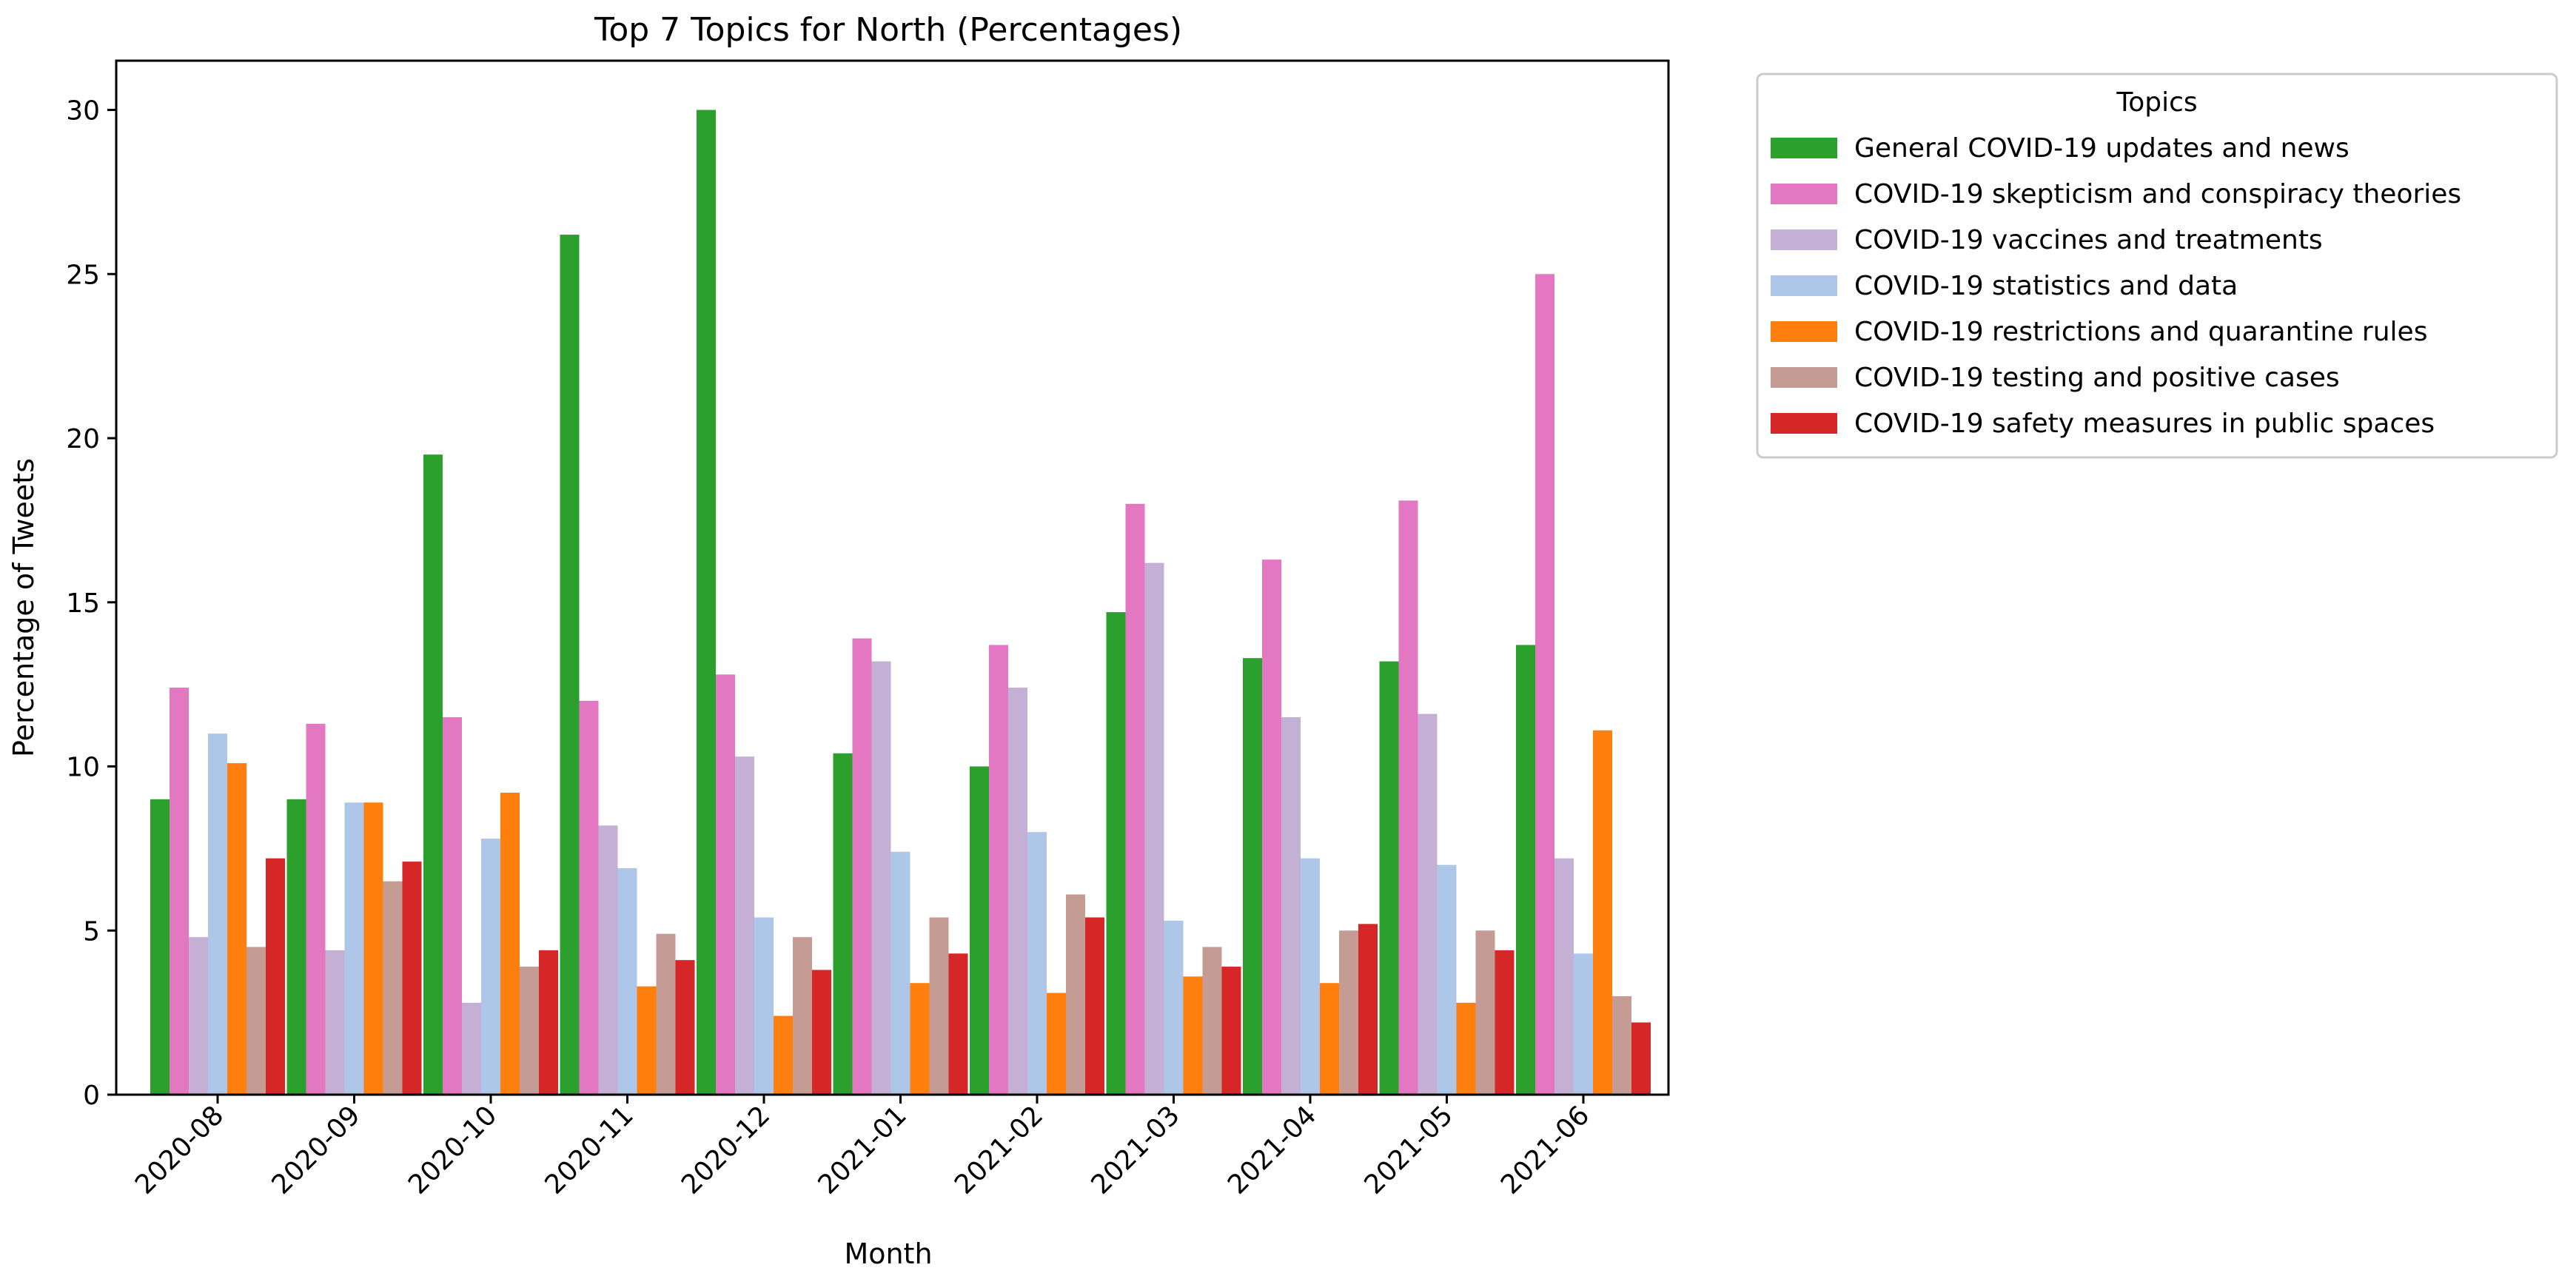 Image resolution: width=2576 pixels, height=1276 pixels. What do you see at coordinates (590, 1150) in the screenshot?
I see `x-tick-label: 2020-11` at bounding box center [590, 1150].